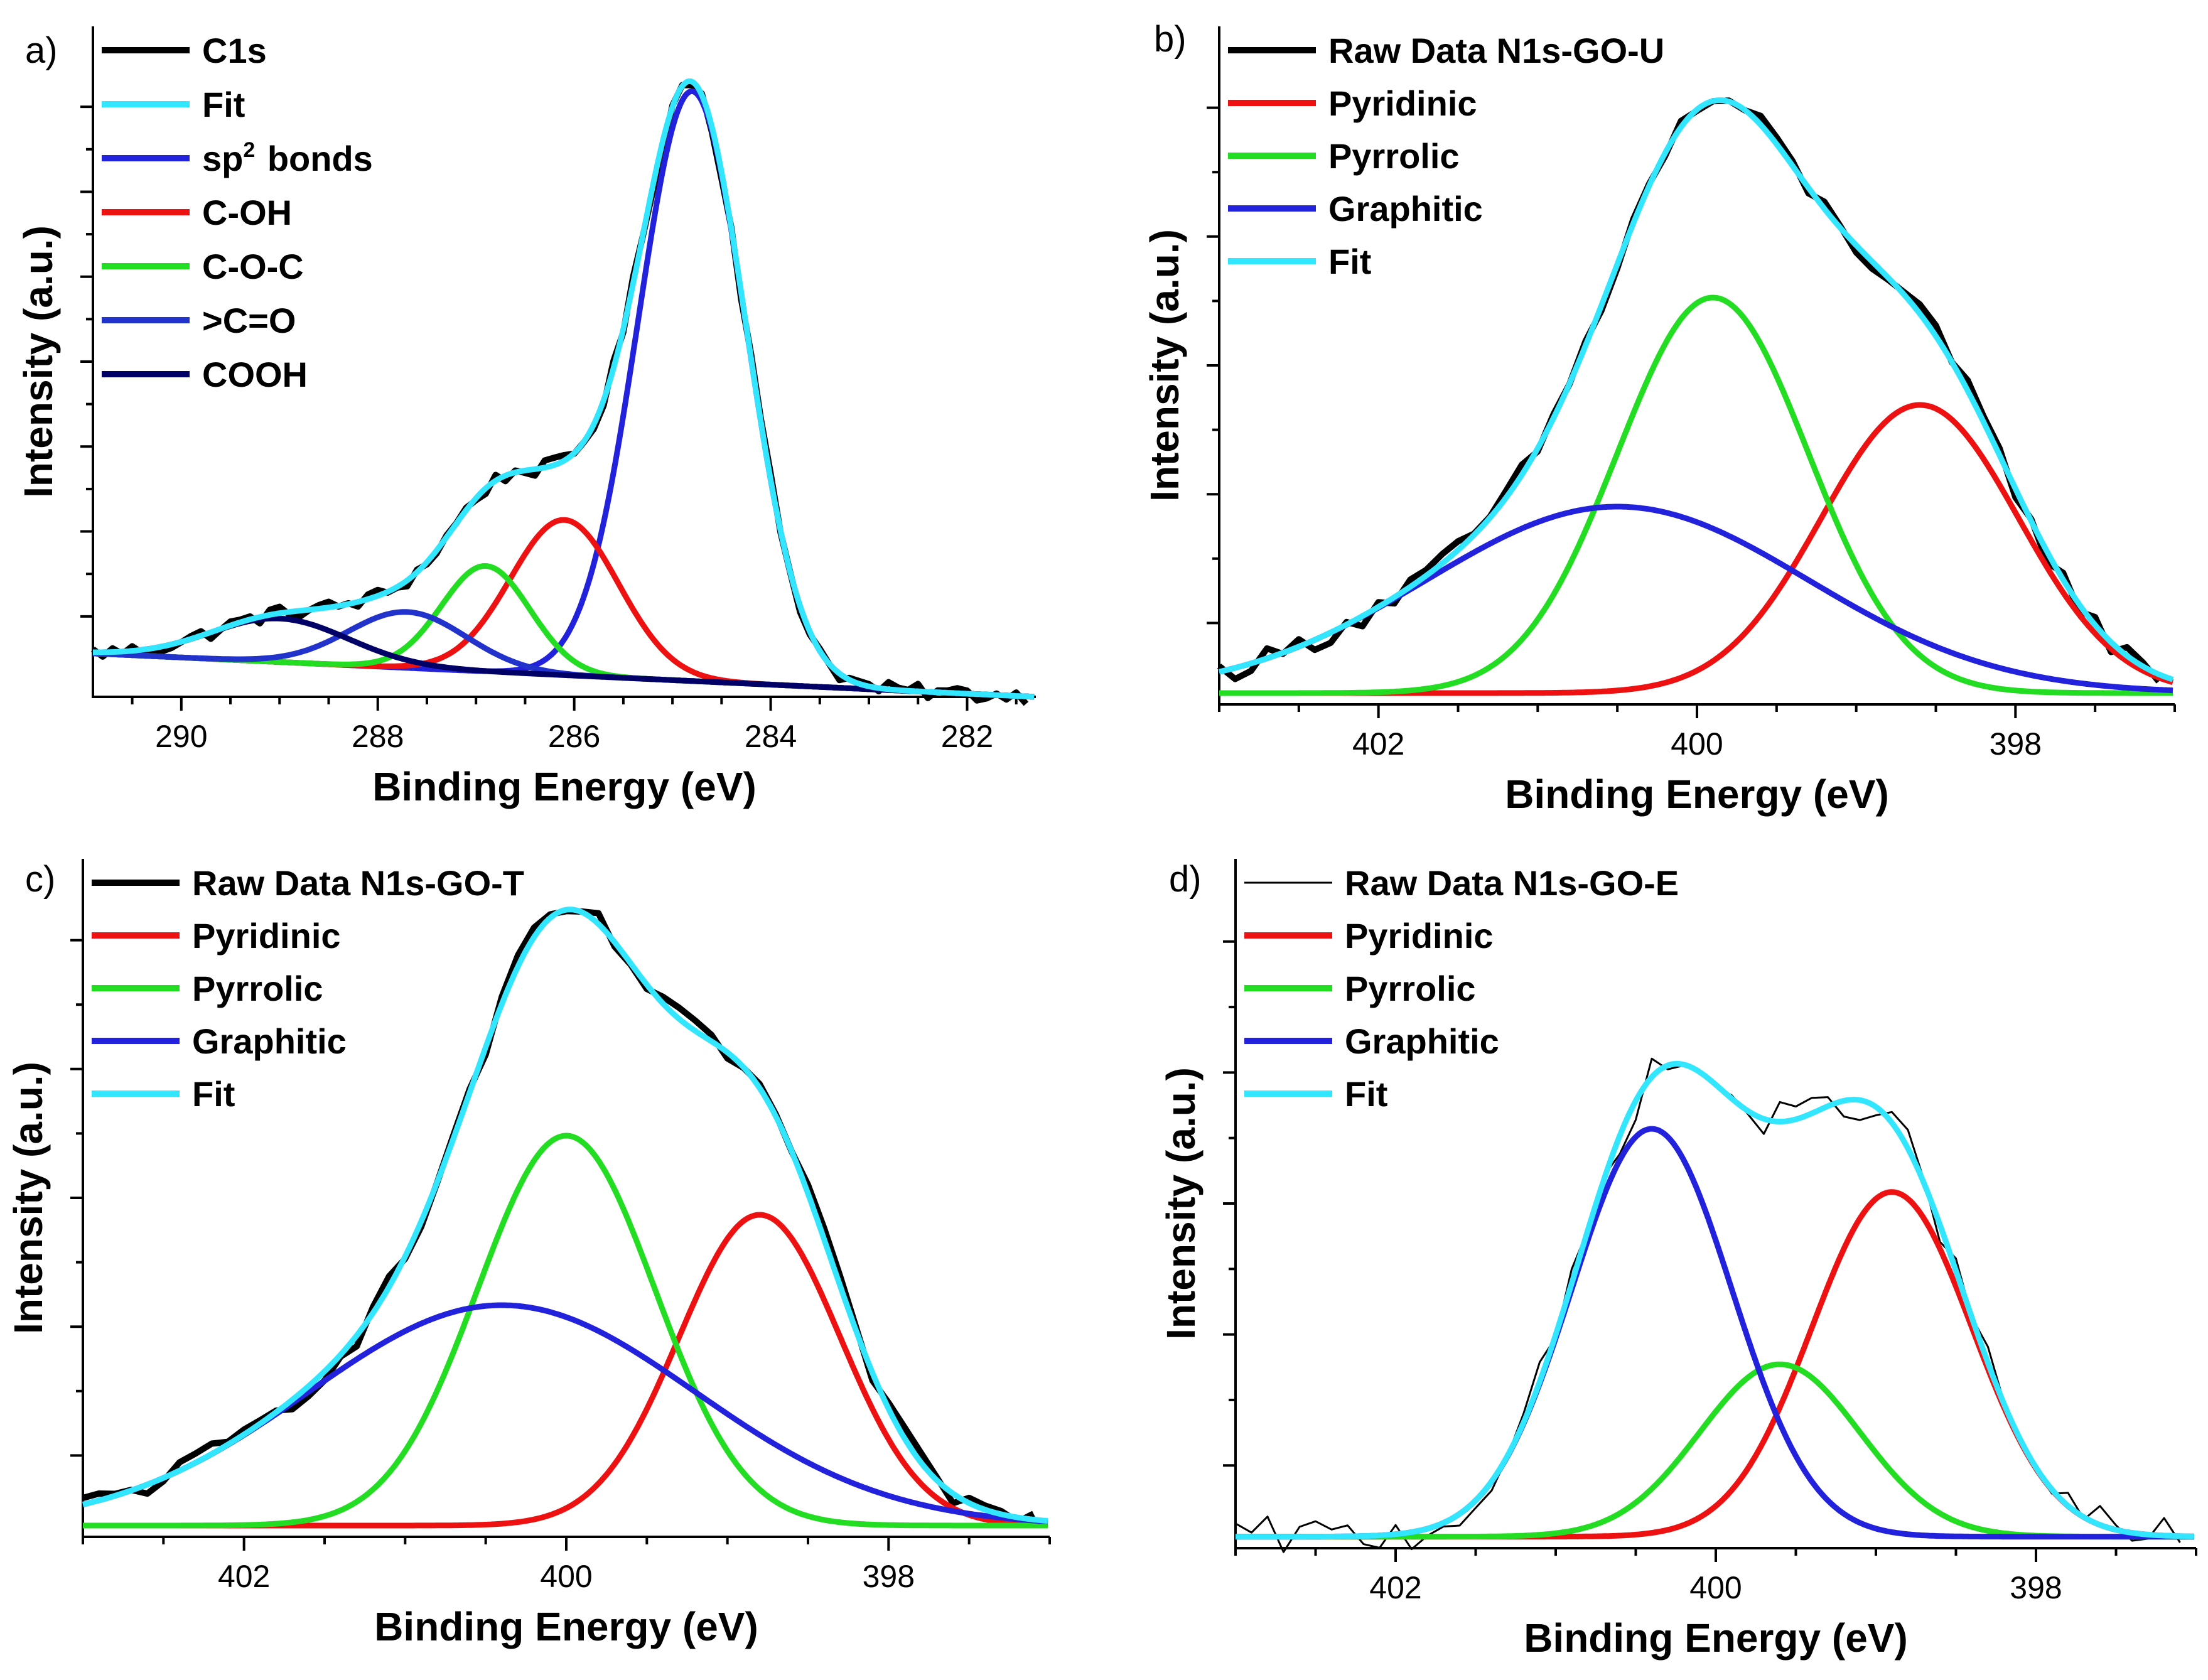 Image resolution: width=2208 pixels, height=1680 pixels. I want to click on x-tick-label: 284, so click(771, 736).